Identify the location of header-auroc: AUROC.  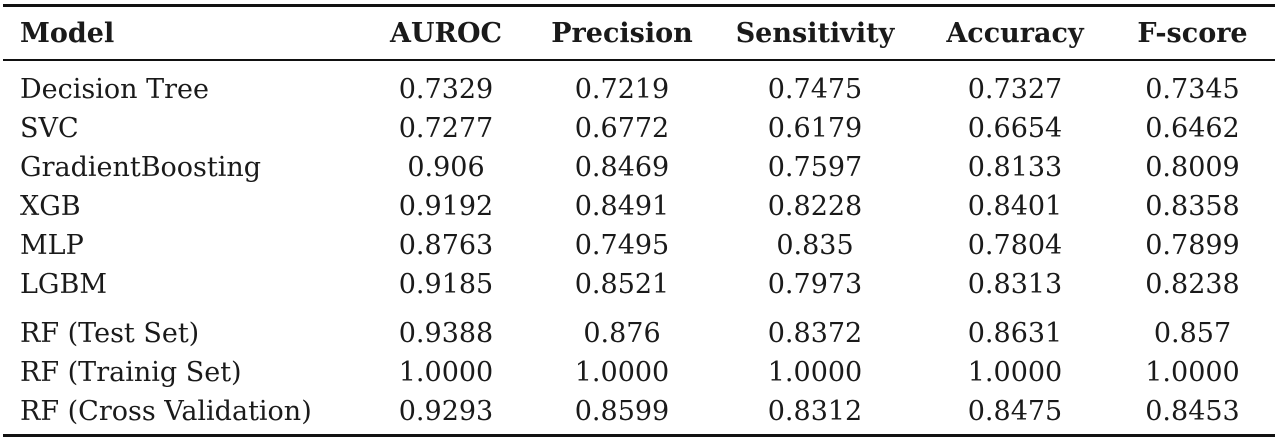
(446, 33).